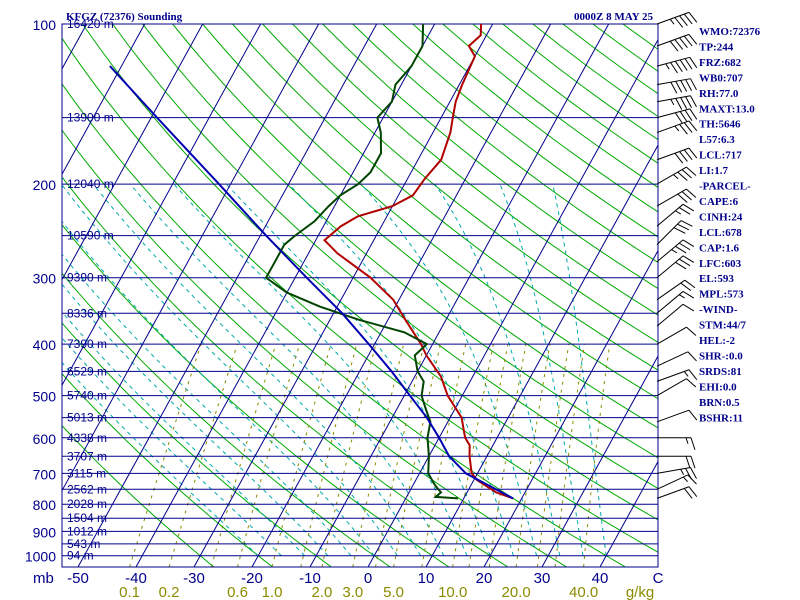  I want to click on pressure-label: 500, so click(45, 397).